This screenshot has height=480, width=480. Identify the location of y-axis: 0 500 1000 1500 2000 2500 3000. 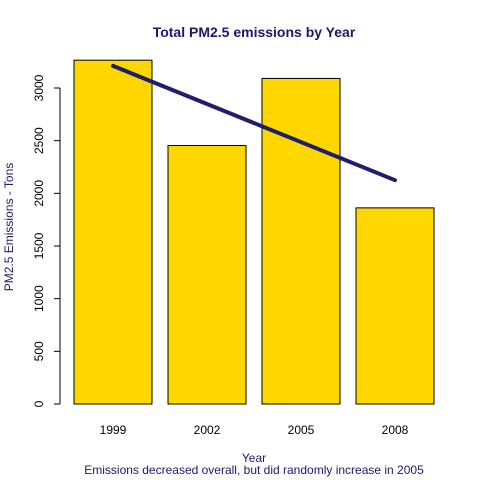
(46, 240).